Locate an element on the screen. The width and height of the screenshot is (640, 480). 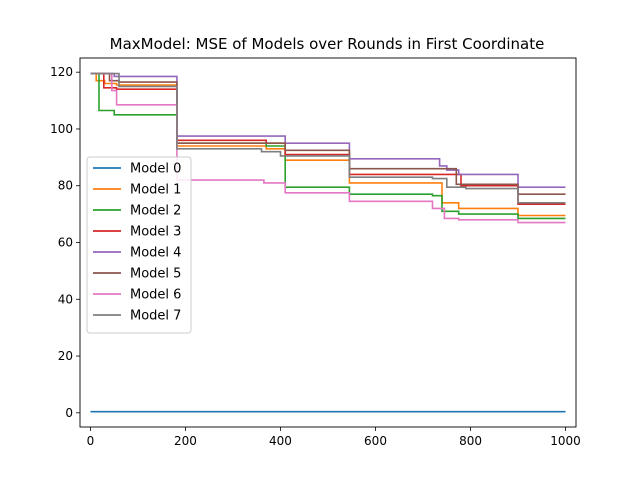
legend-label-1: Model 1 is located at coordinates (155, 190).